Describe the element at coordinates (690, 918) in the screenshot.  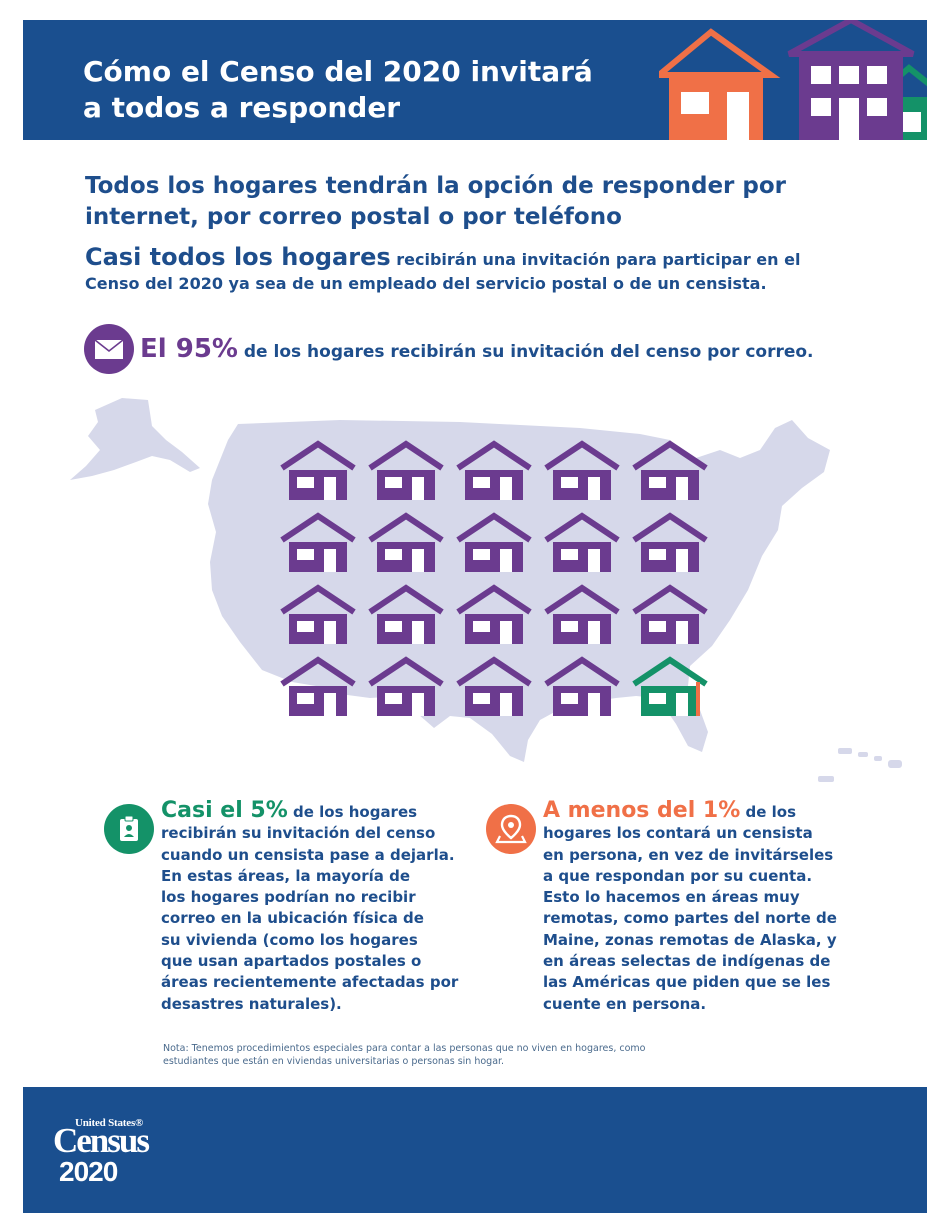
I see `in-person-line: remotas, como partes del norte de` at that location.